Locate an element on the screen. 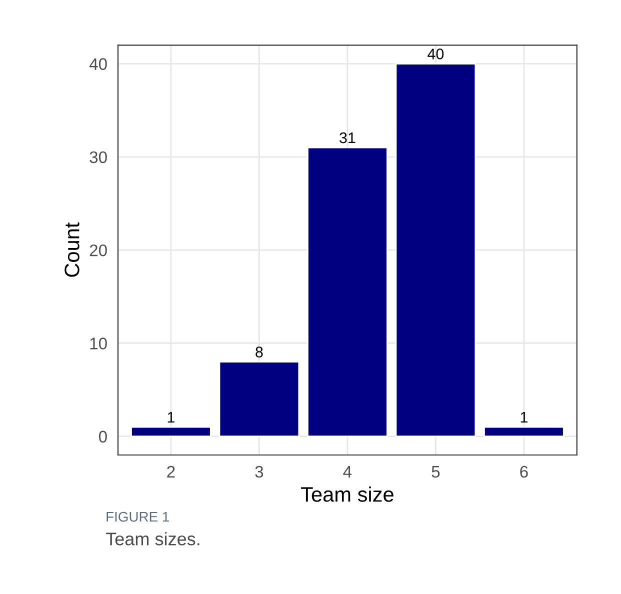 The image size is (621, 594). caption: FIGURE 1 is located at coordinates (137, 517).